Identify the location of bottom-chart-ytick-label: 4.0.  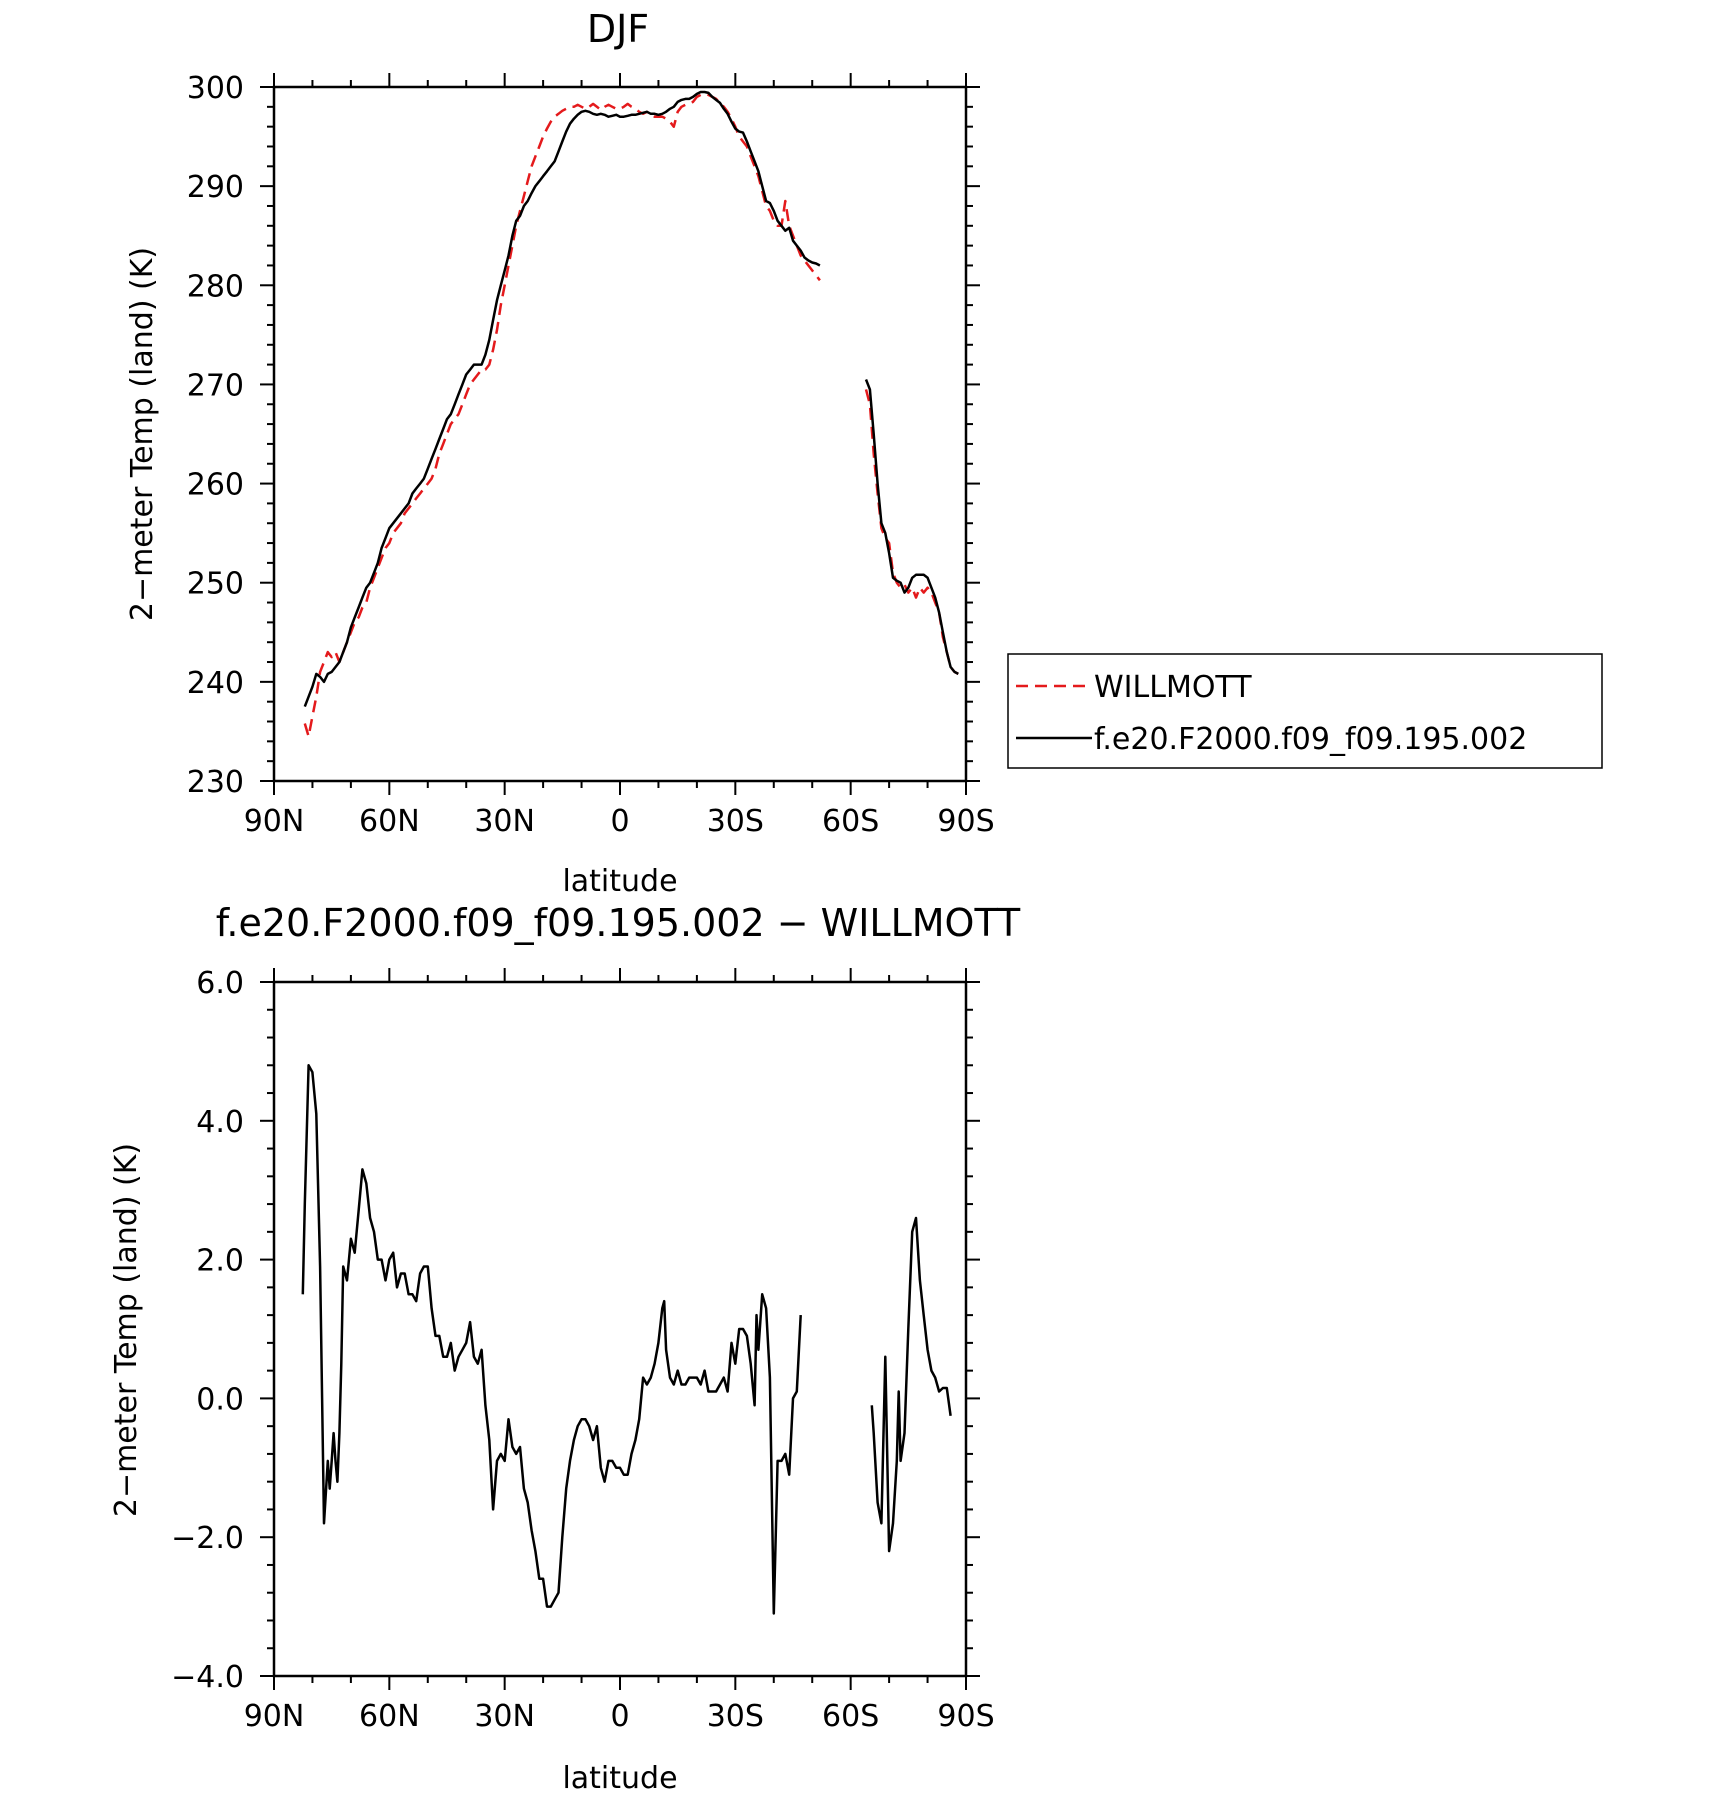
(220, 1122).